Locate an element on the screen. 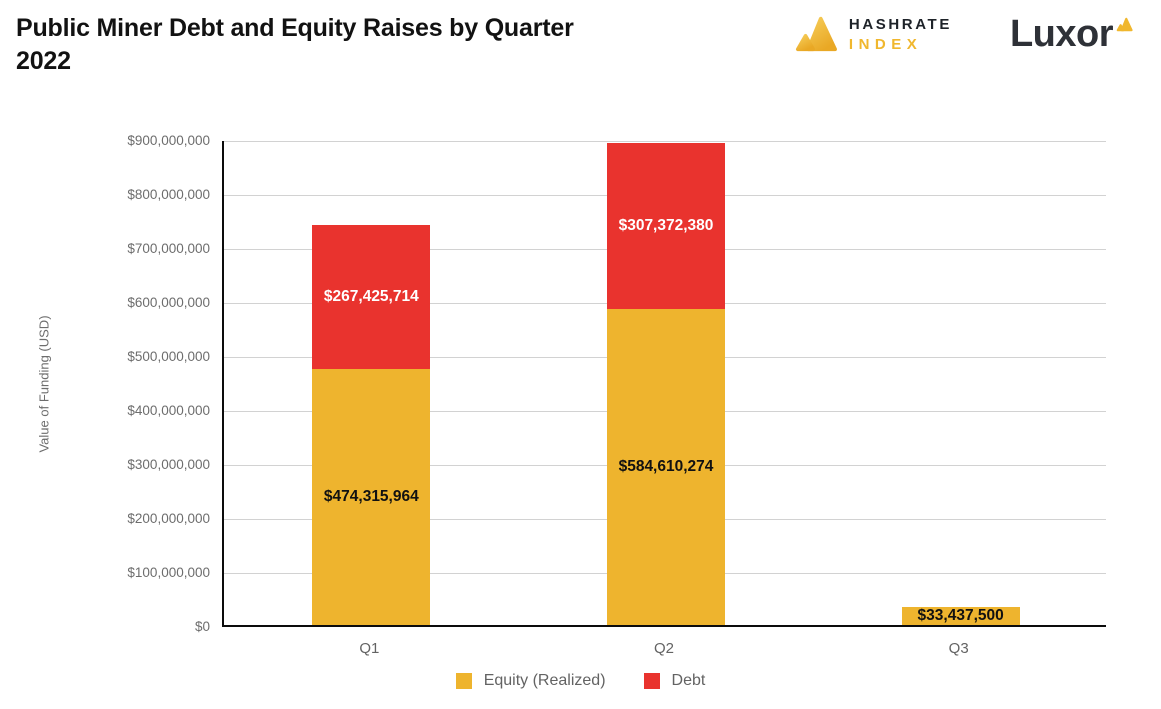 Image resolution: width=1161 pixels, height=709 pixels. hashrate-index-wordmark: HASHRATE INDEX is located at coordinates (900, 34).